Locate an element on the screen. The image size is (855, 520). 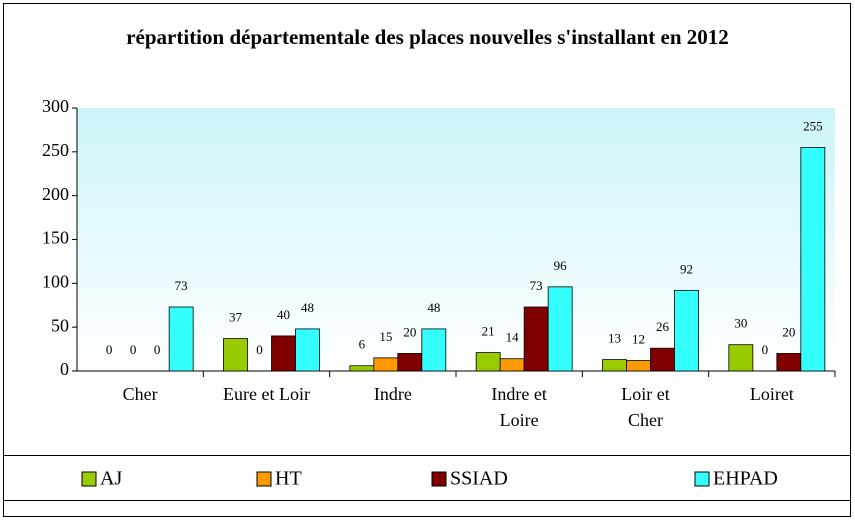
legend-label: AJ is located at coordinates (111, 479).